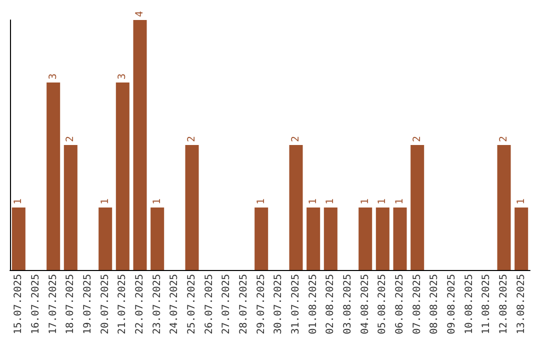  What do you see at coordinates (140, 304) in the screenshot?
I see `x-tick-label: 22.07.2025` at bounding box center [140, 304].